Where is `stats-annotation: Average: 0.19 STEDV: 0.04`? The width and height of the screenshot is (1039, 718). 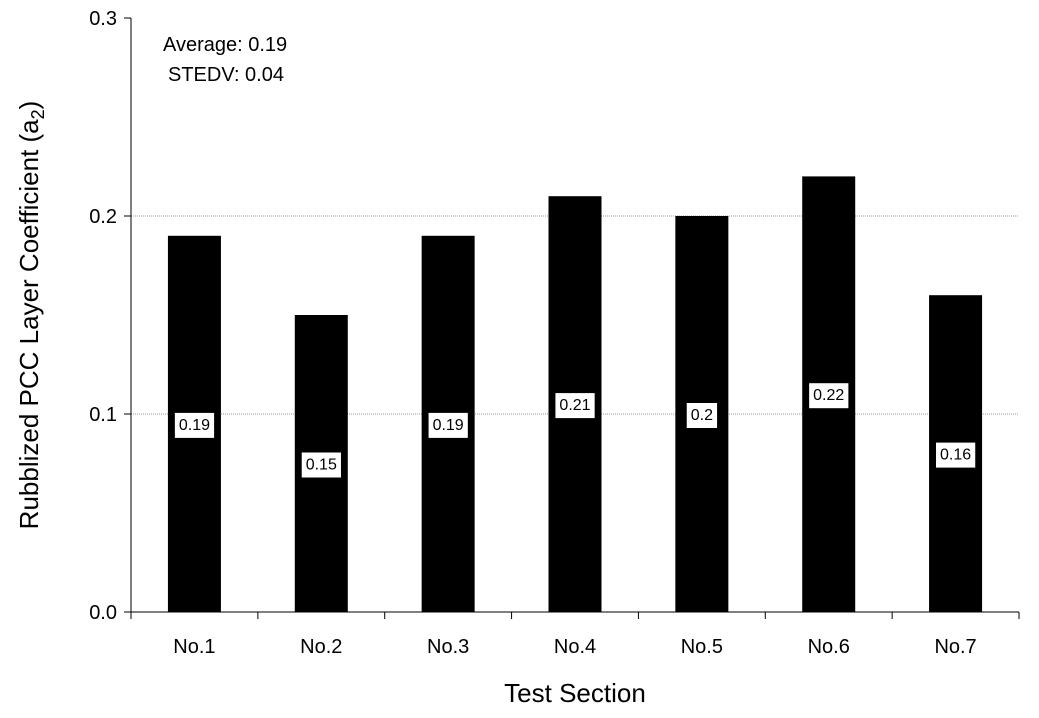
stats-annotation: Average: 0.19 STEDV: 0.04 is located at coordinates (225, 60).